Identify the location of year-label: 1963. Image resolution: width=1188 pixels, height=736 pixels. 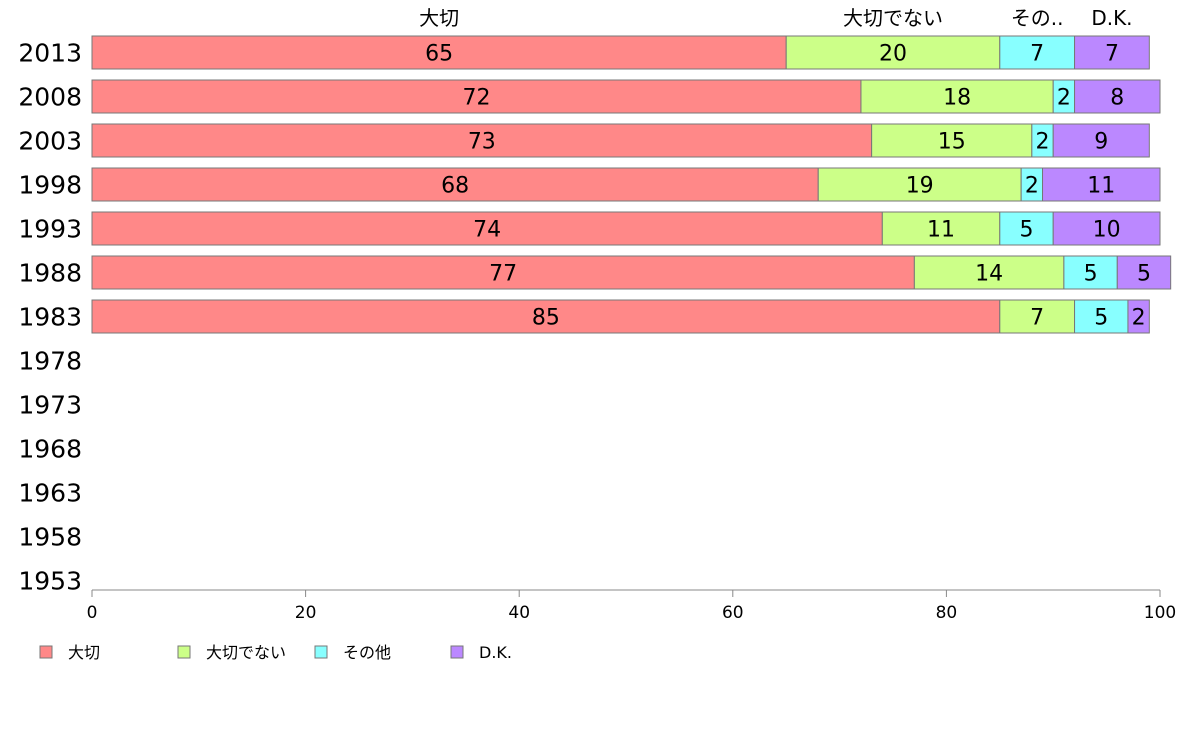
(50, 493).